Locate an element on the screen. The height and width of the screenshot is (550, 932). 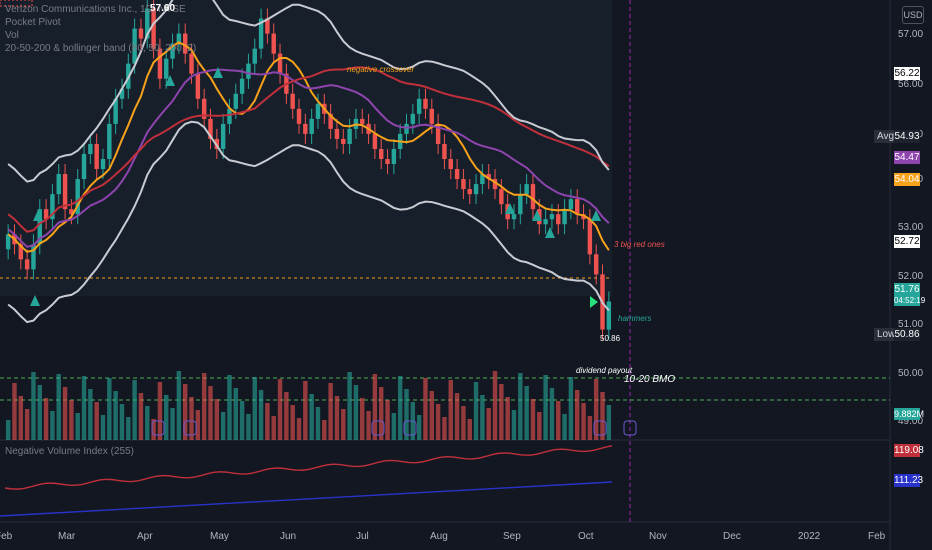
price-tick: 52.00 is located at coordinates (911, 276).